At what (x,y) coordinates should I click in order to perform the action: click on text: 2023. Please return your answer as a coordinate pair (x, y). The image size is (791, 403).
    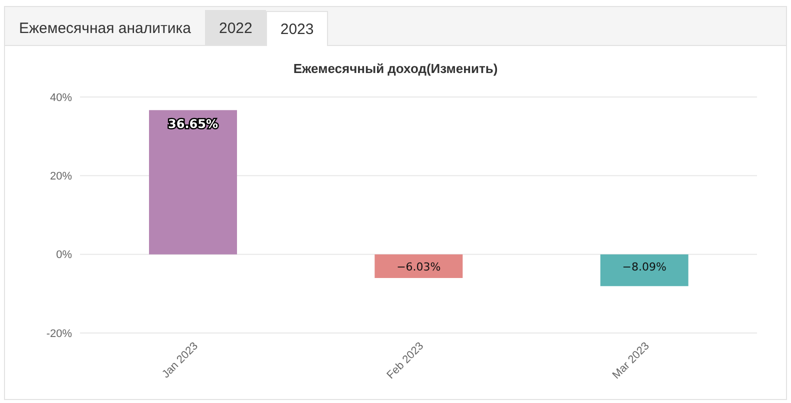
    Looking at the image, I should click on (297, 28).